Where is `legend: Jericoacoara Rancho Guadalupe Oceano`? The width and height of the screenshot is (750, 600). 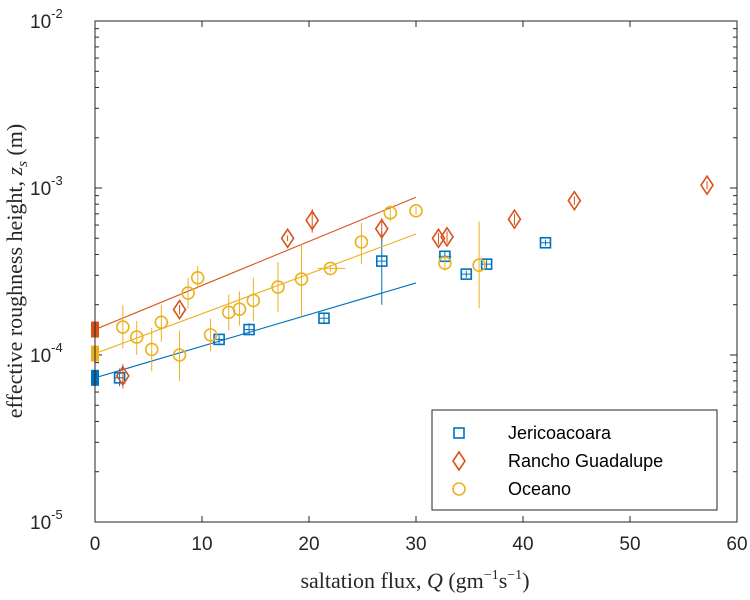
legend: Jericoacoara Rancho Guadalupe Oceano is located at coordinates (574, 460).